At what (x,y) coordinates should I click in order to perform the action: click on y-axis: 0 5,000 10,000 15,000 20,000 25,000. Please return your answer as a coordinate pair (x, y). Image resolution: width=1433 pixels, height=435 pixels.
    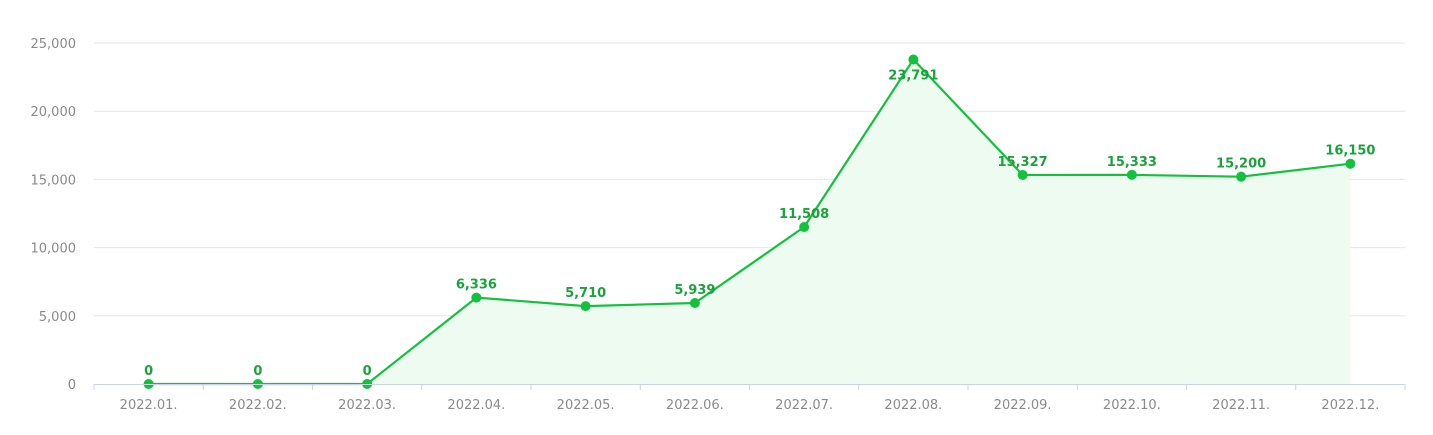
    Looking at the image, I should click on (54, 215).